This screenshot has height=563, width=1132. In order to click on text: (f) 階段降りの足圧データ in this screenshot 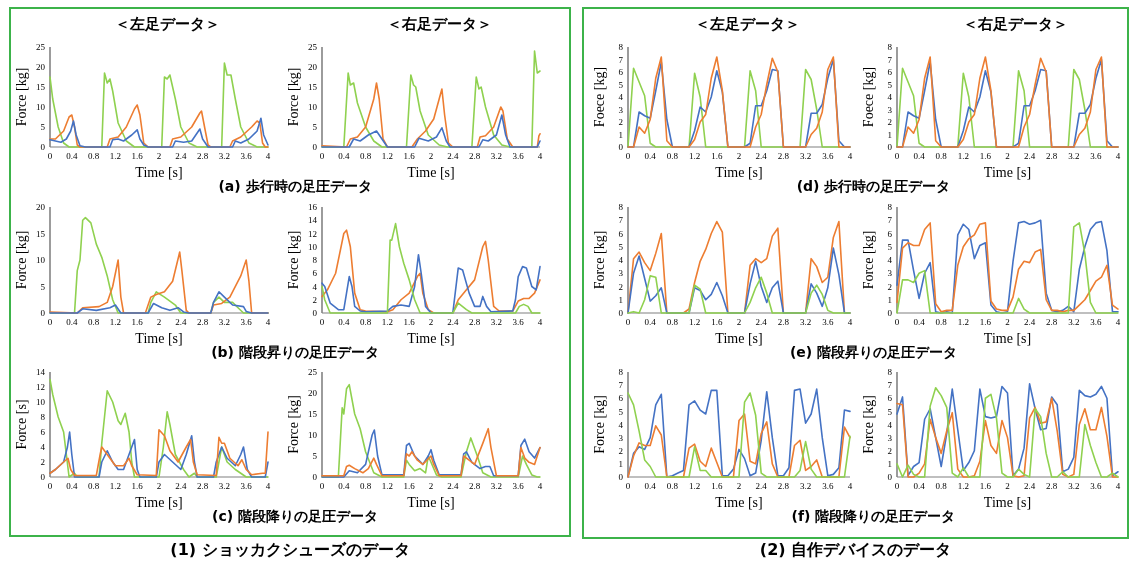, I will do `click(873, 516)`.